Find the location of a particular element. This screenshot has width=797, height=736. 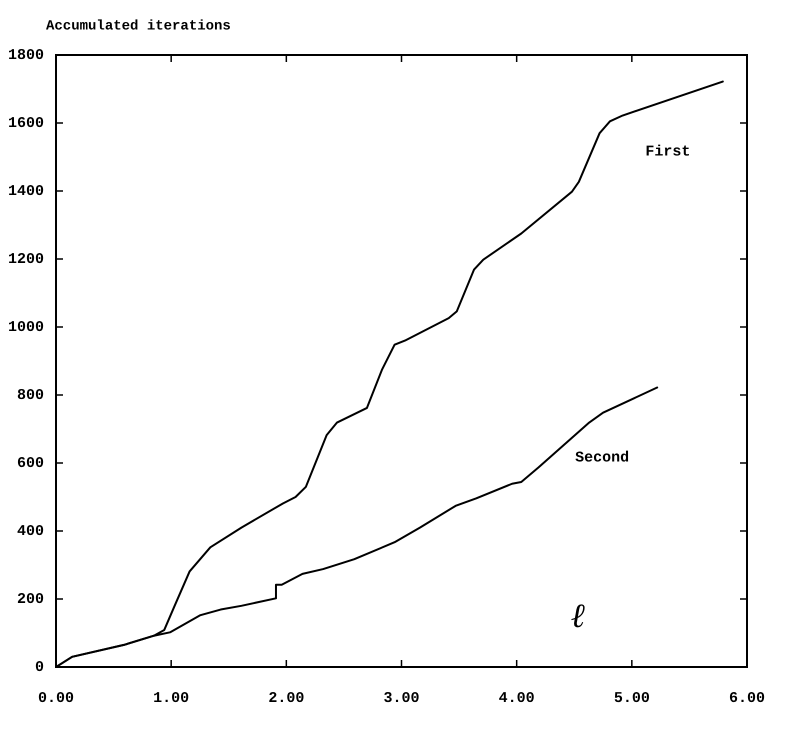

y-tick-label: 1800 is located at coordinates (26, 55).